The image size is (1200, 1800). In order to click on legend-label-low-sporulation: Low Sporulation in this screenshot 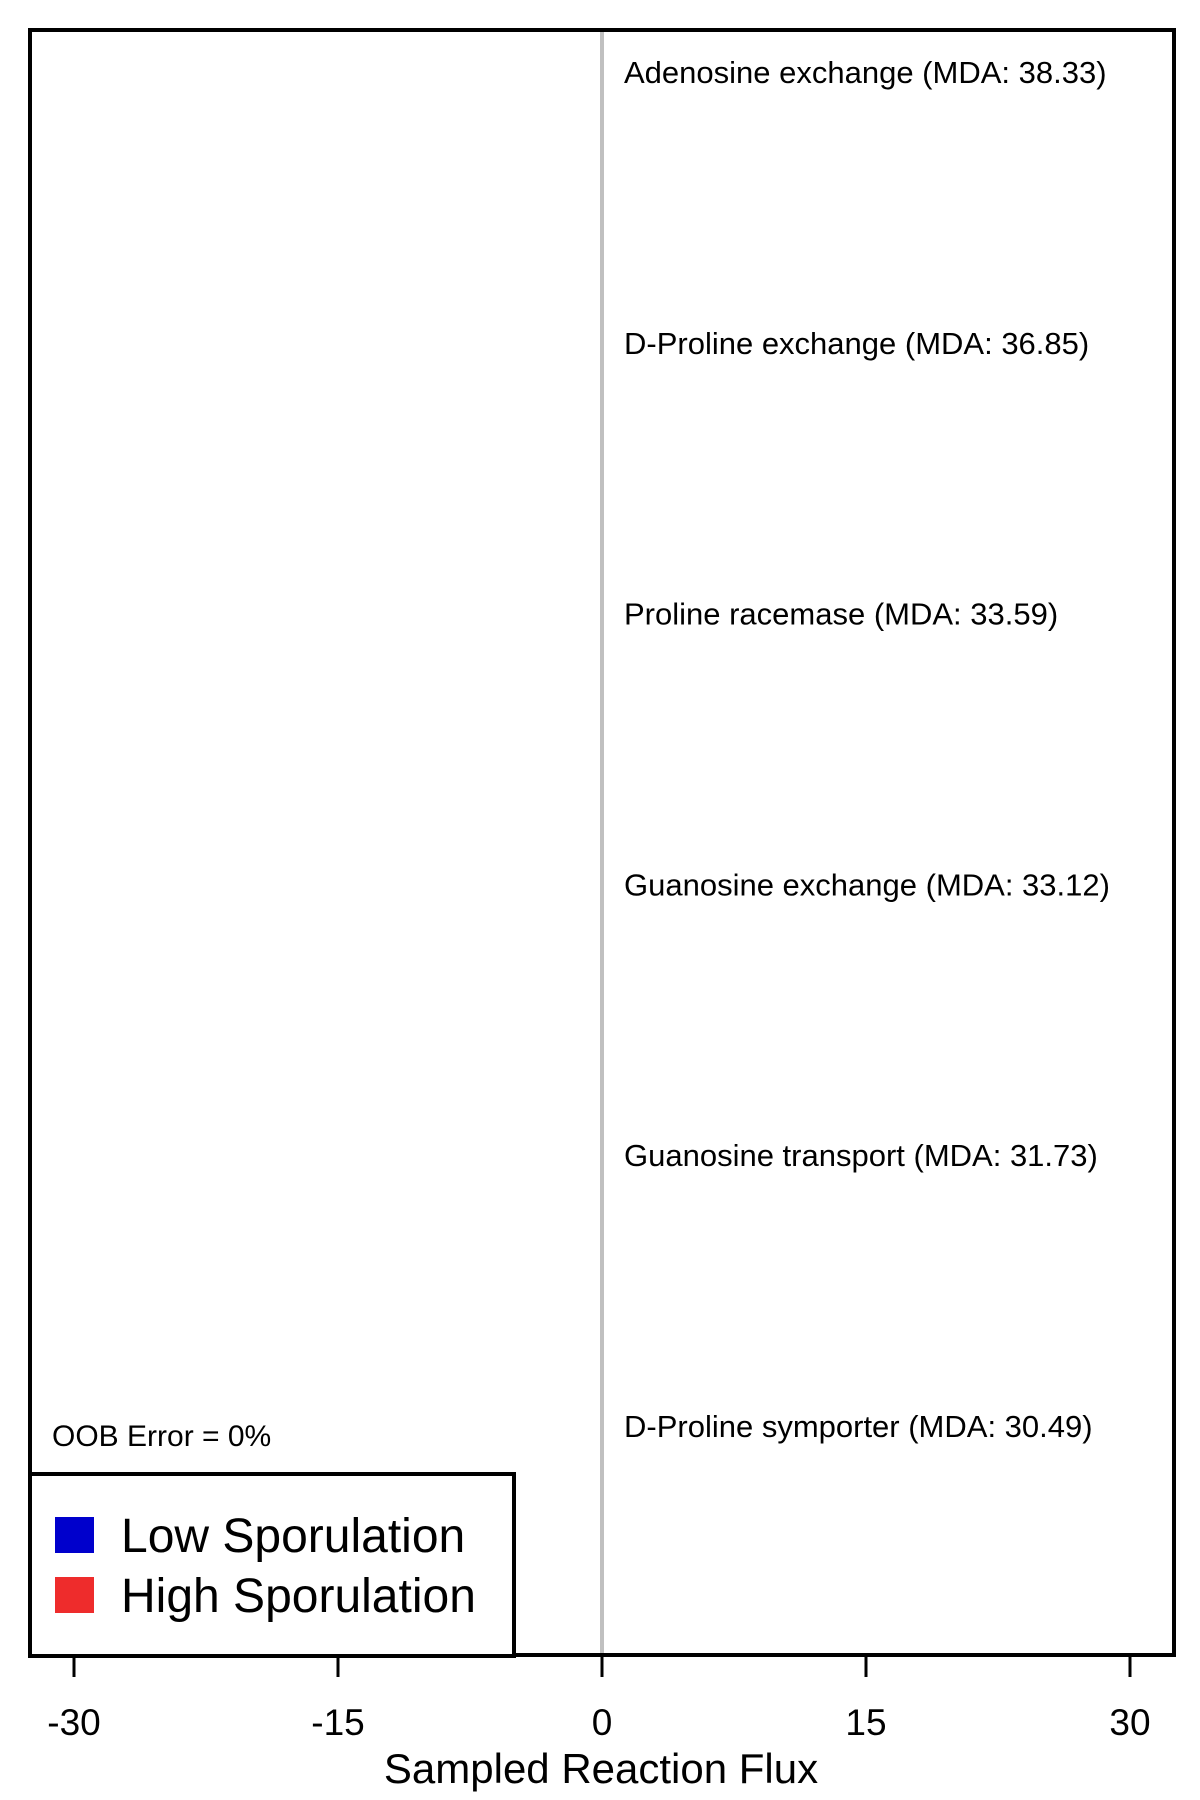, I will do `click(293, 1536)`.